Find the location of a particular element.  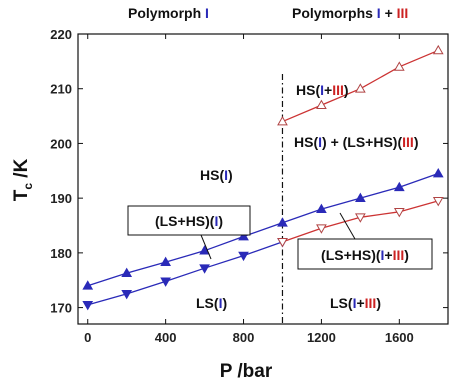

label-hs-i: HS(I) is located at coordinates (216, 175).